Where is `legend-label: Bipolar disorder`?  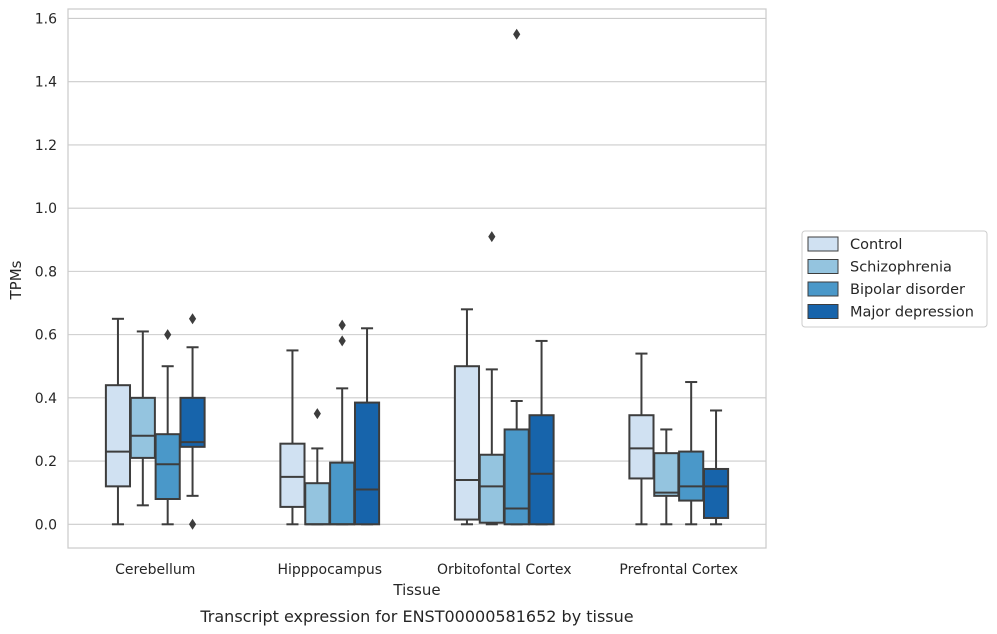 legend-label: Bipolar disorder is located at coordinates (907, 290).